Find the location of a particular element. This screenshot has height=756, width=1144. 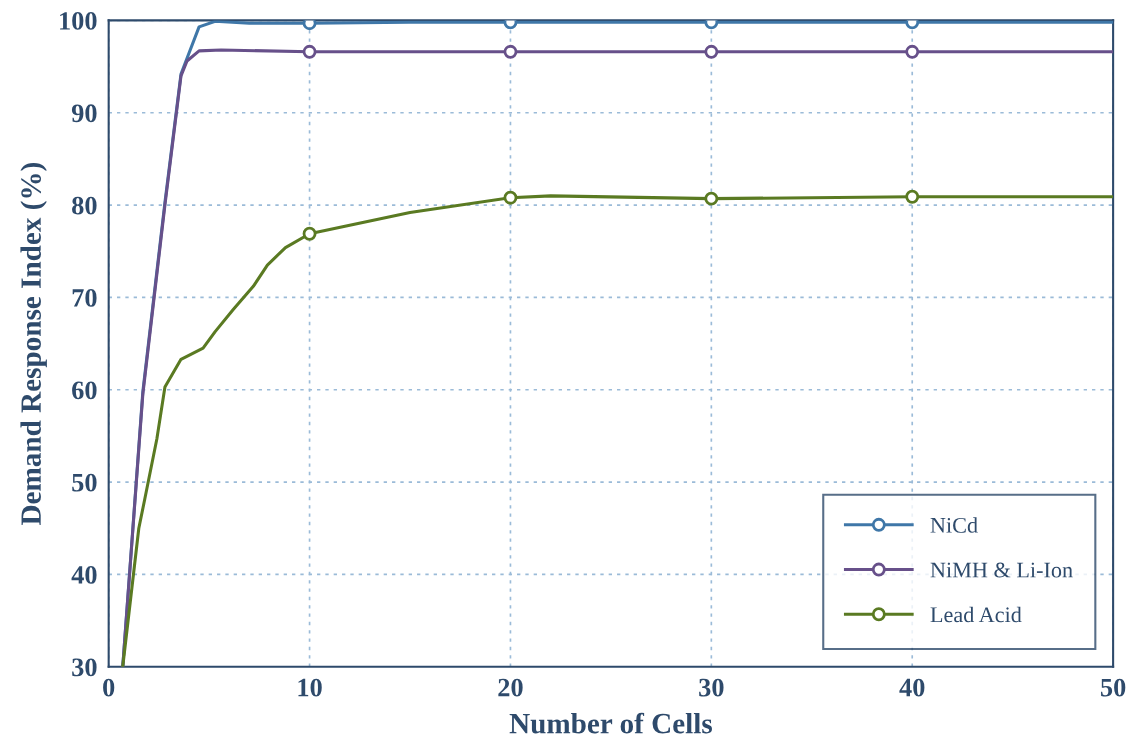

x-tick-label: 30 is located at coordinates (711, 687).